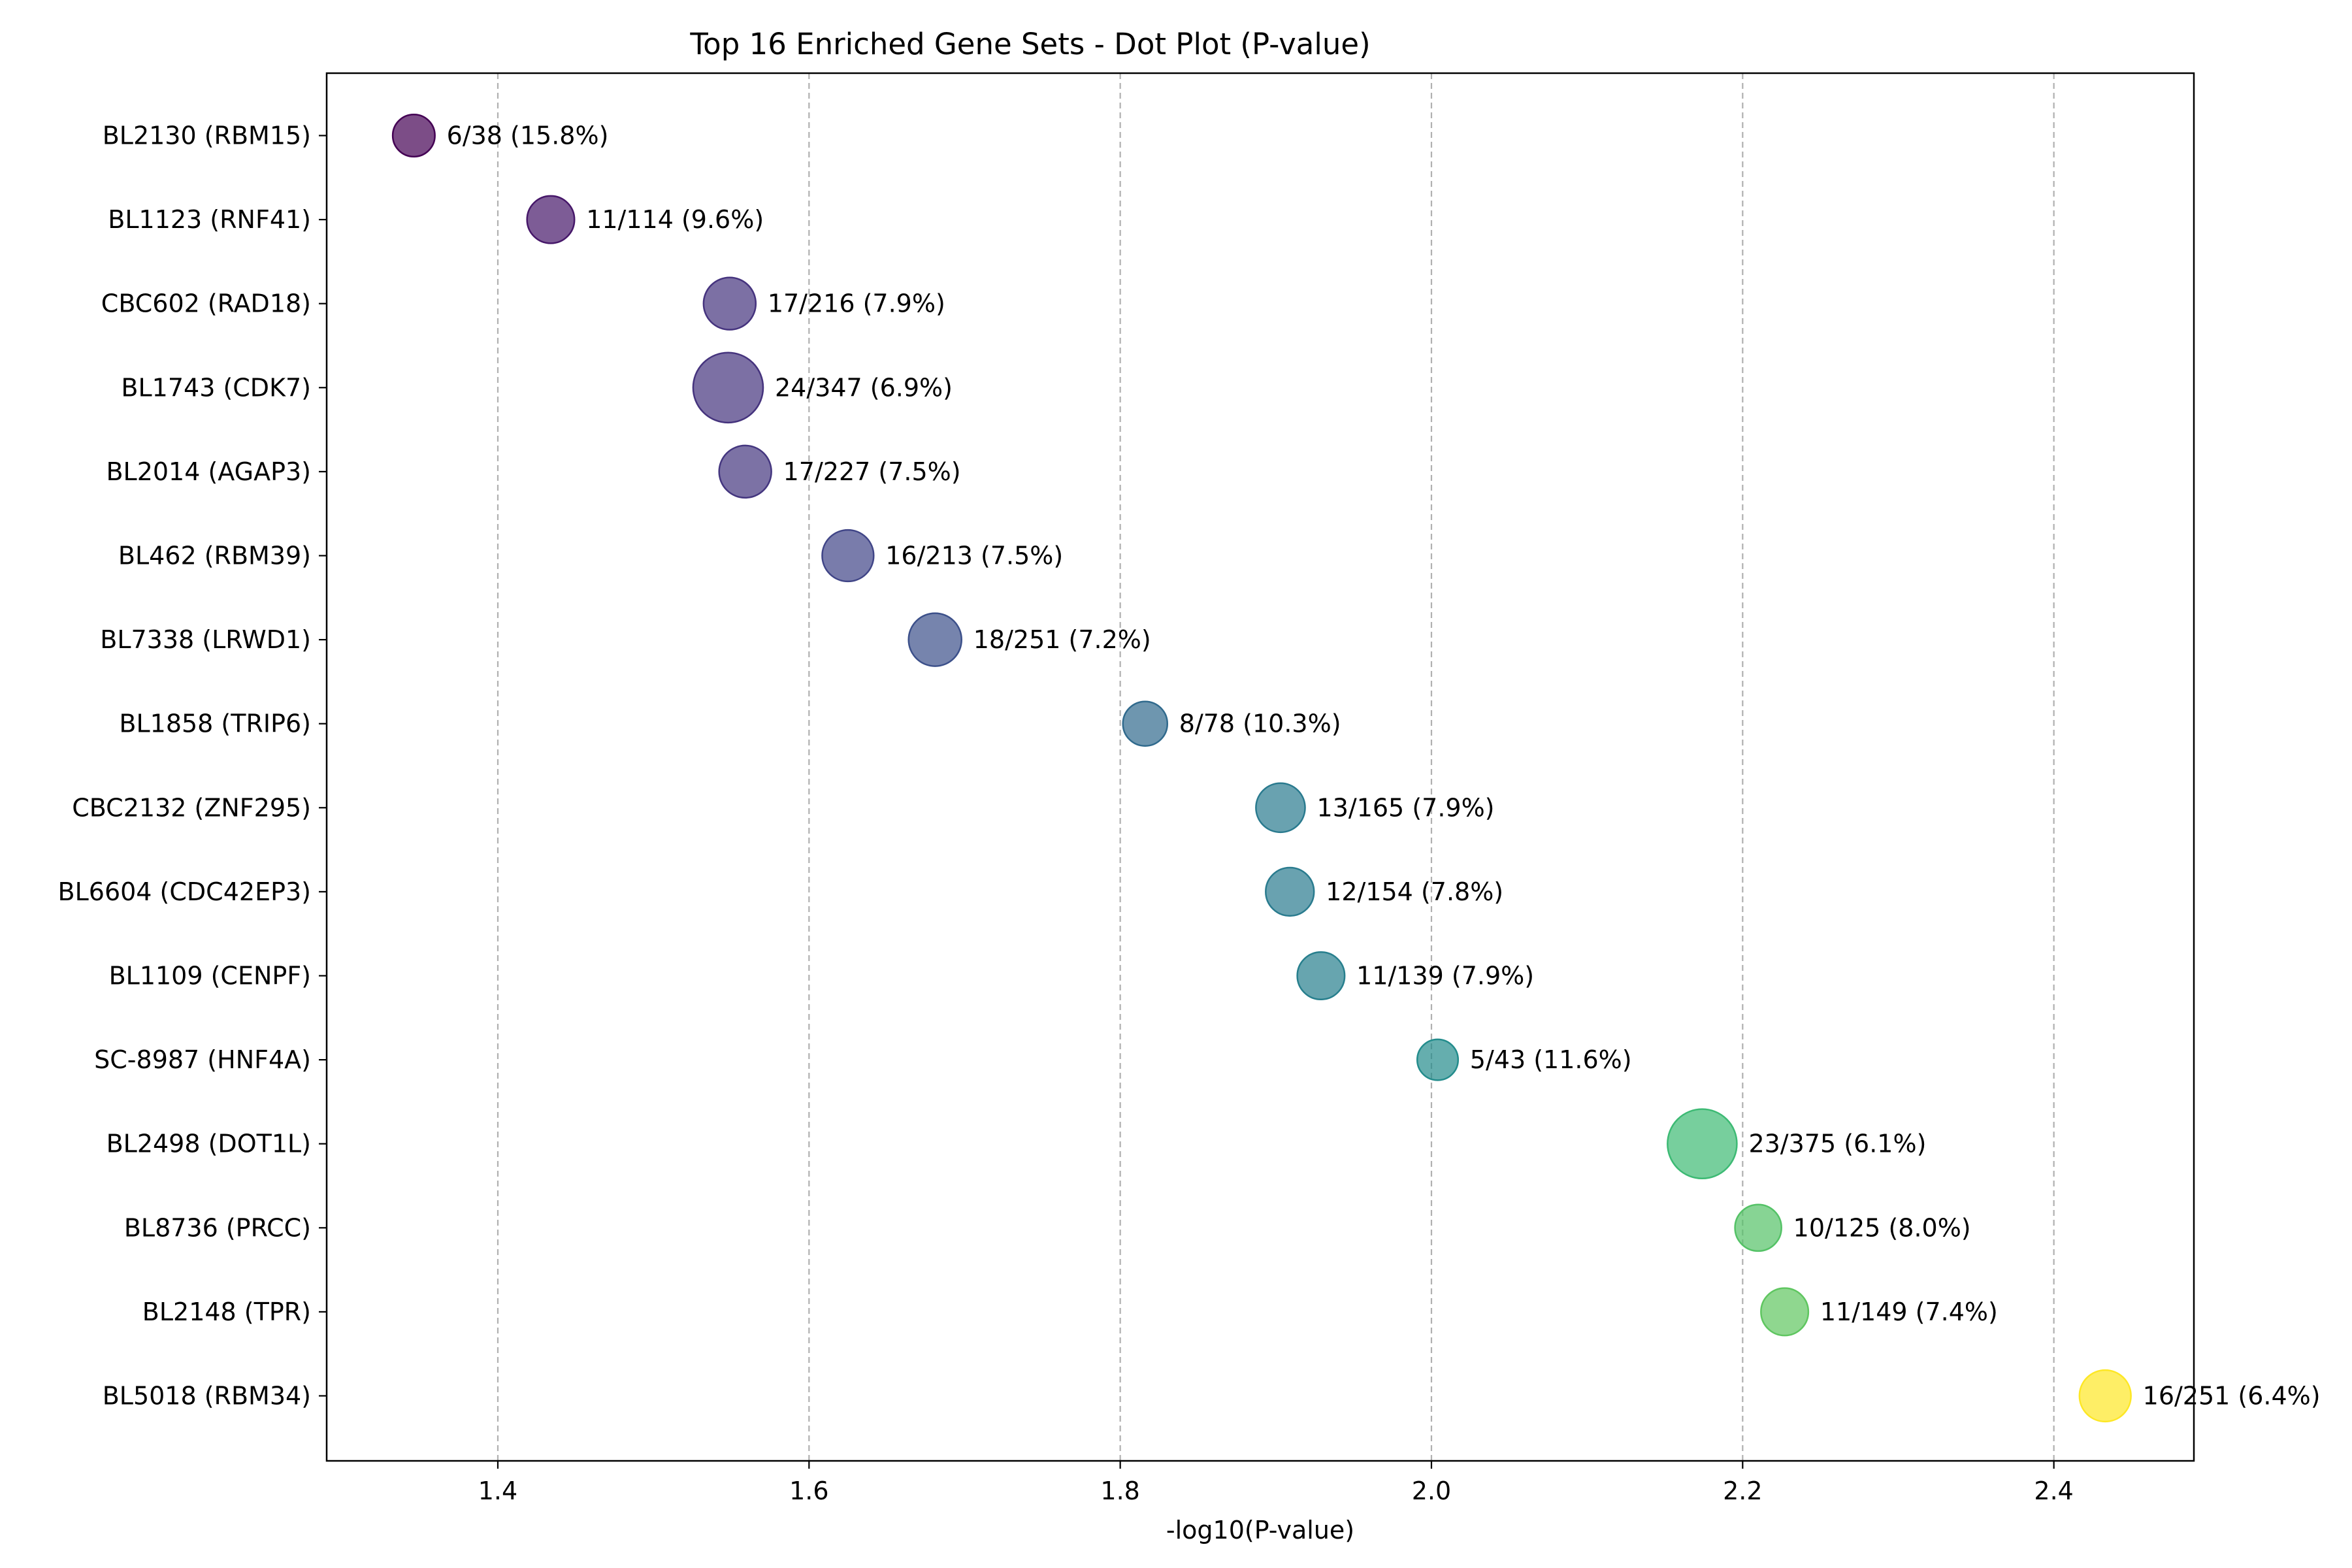 This screenshot has height=1568, width=2352. I want to click on y-tick-label: BL2130 (RBM15), so click(207, 136).